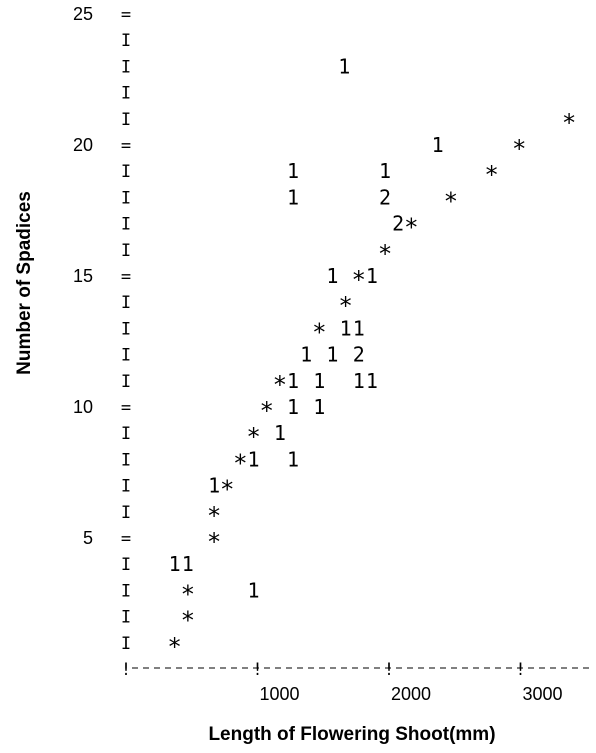 Image resolution: width=596 pixels, height=753 pixels. Describe the element at coordinates (542, 694) in the screenshot. I see `x-tick-label: 3000` at that location.